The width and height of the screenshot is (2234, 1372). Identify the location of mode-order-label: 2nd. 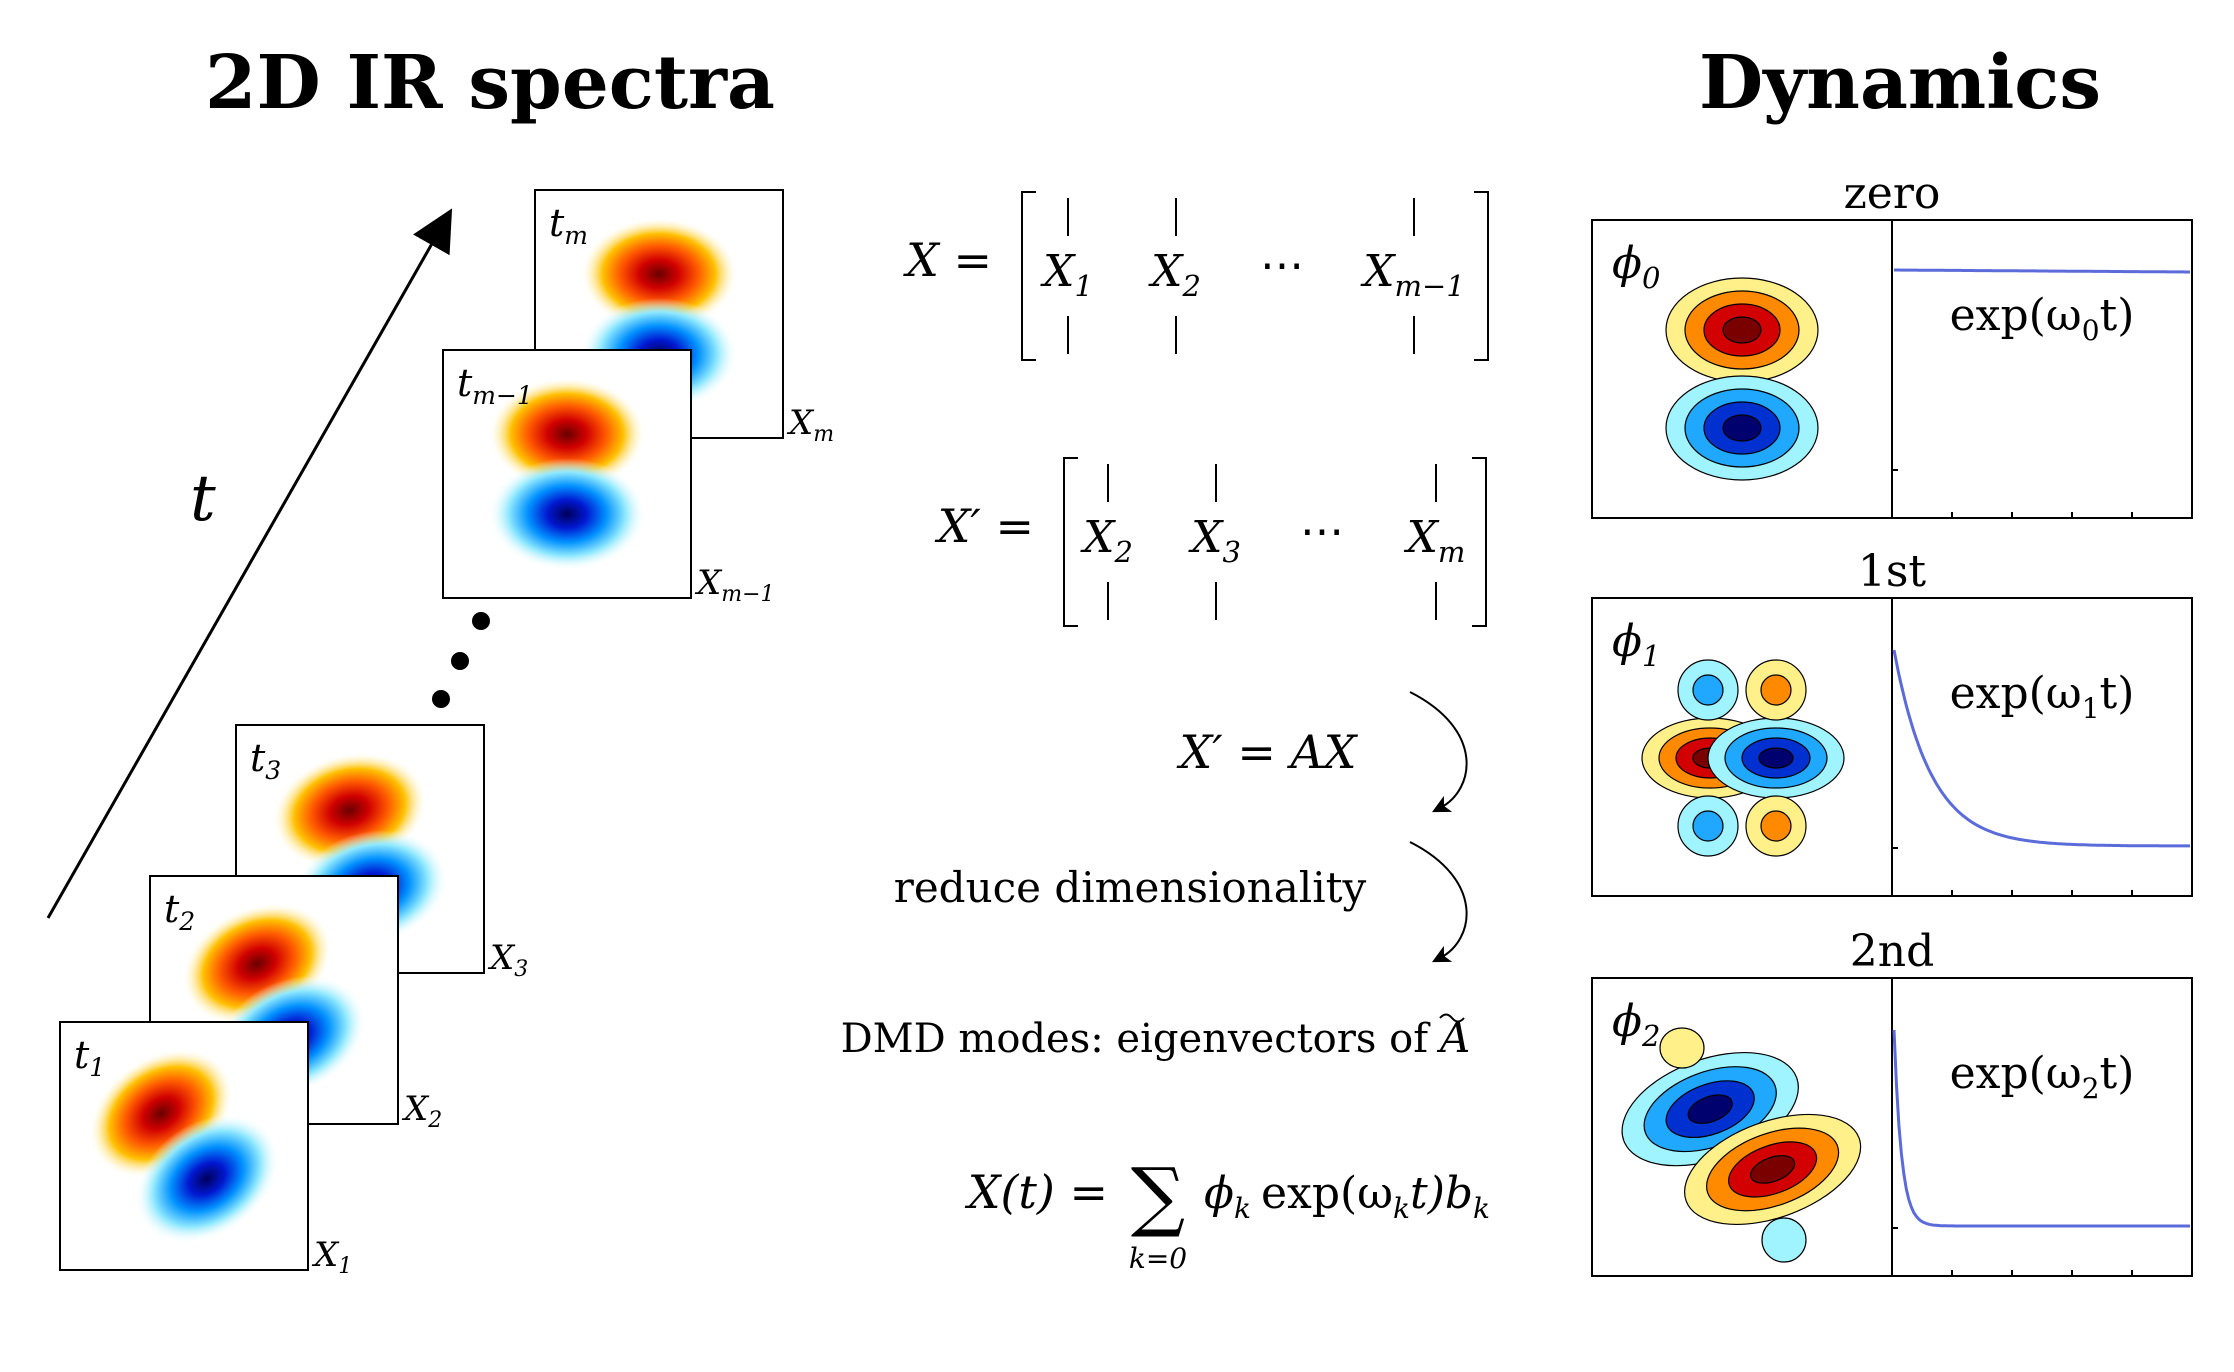
(1892, 951).